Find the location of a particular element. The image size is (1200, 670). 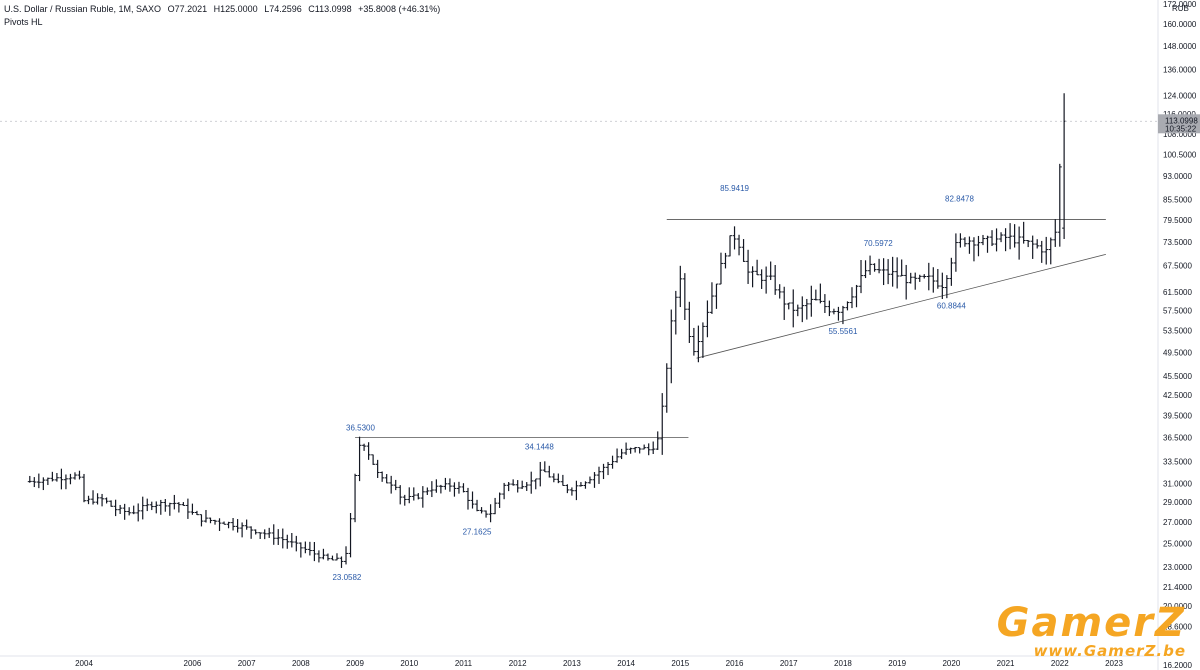

time-tick-label: 2023 is located at coordinates (1114, 663).